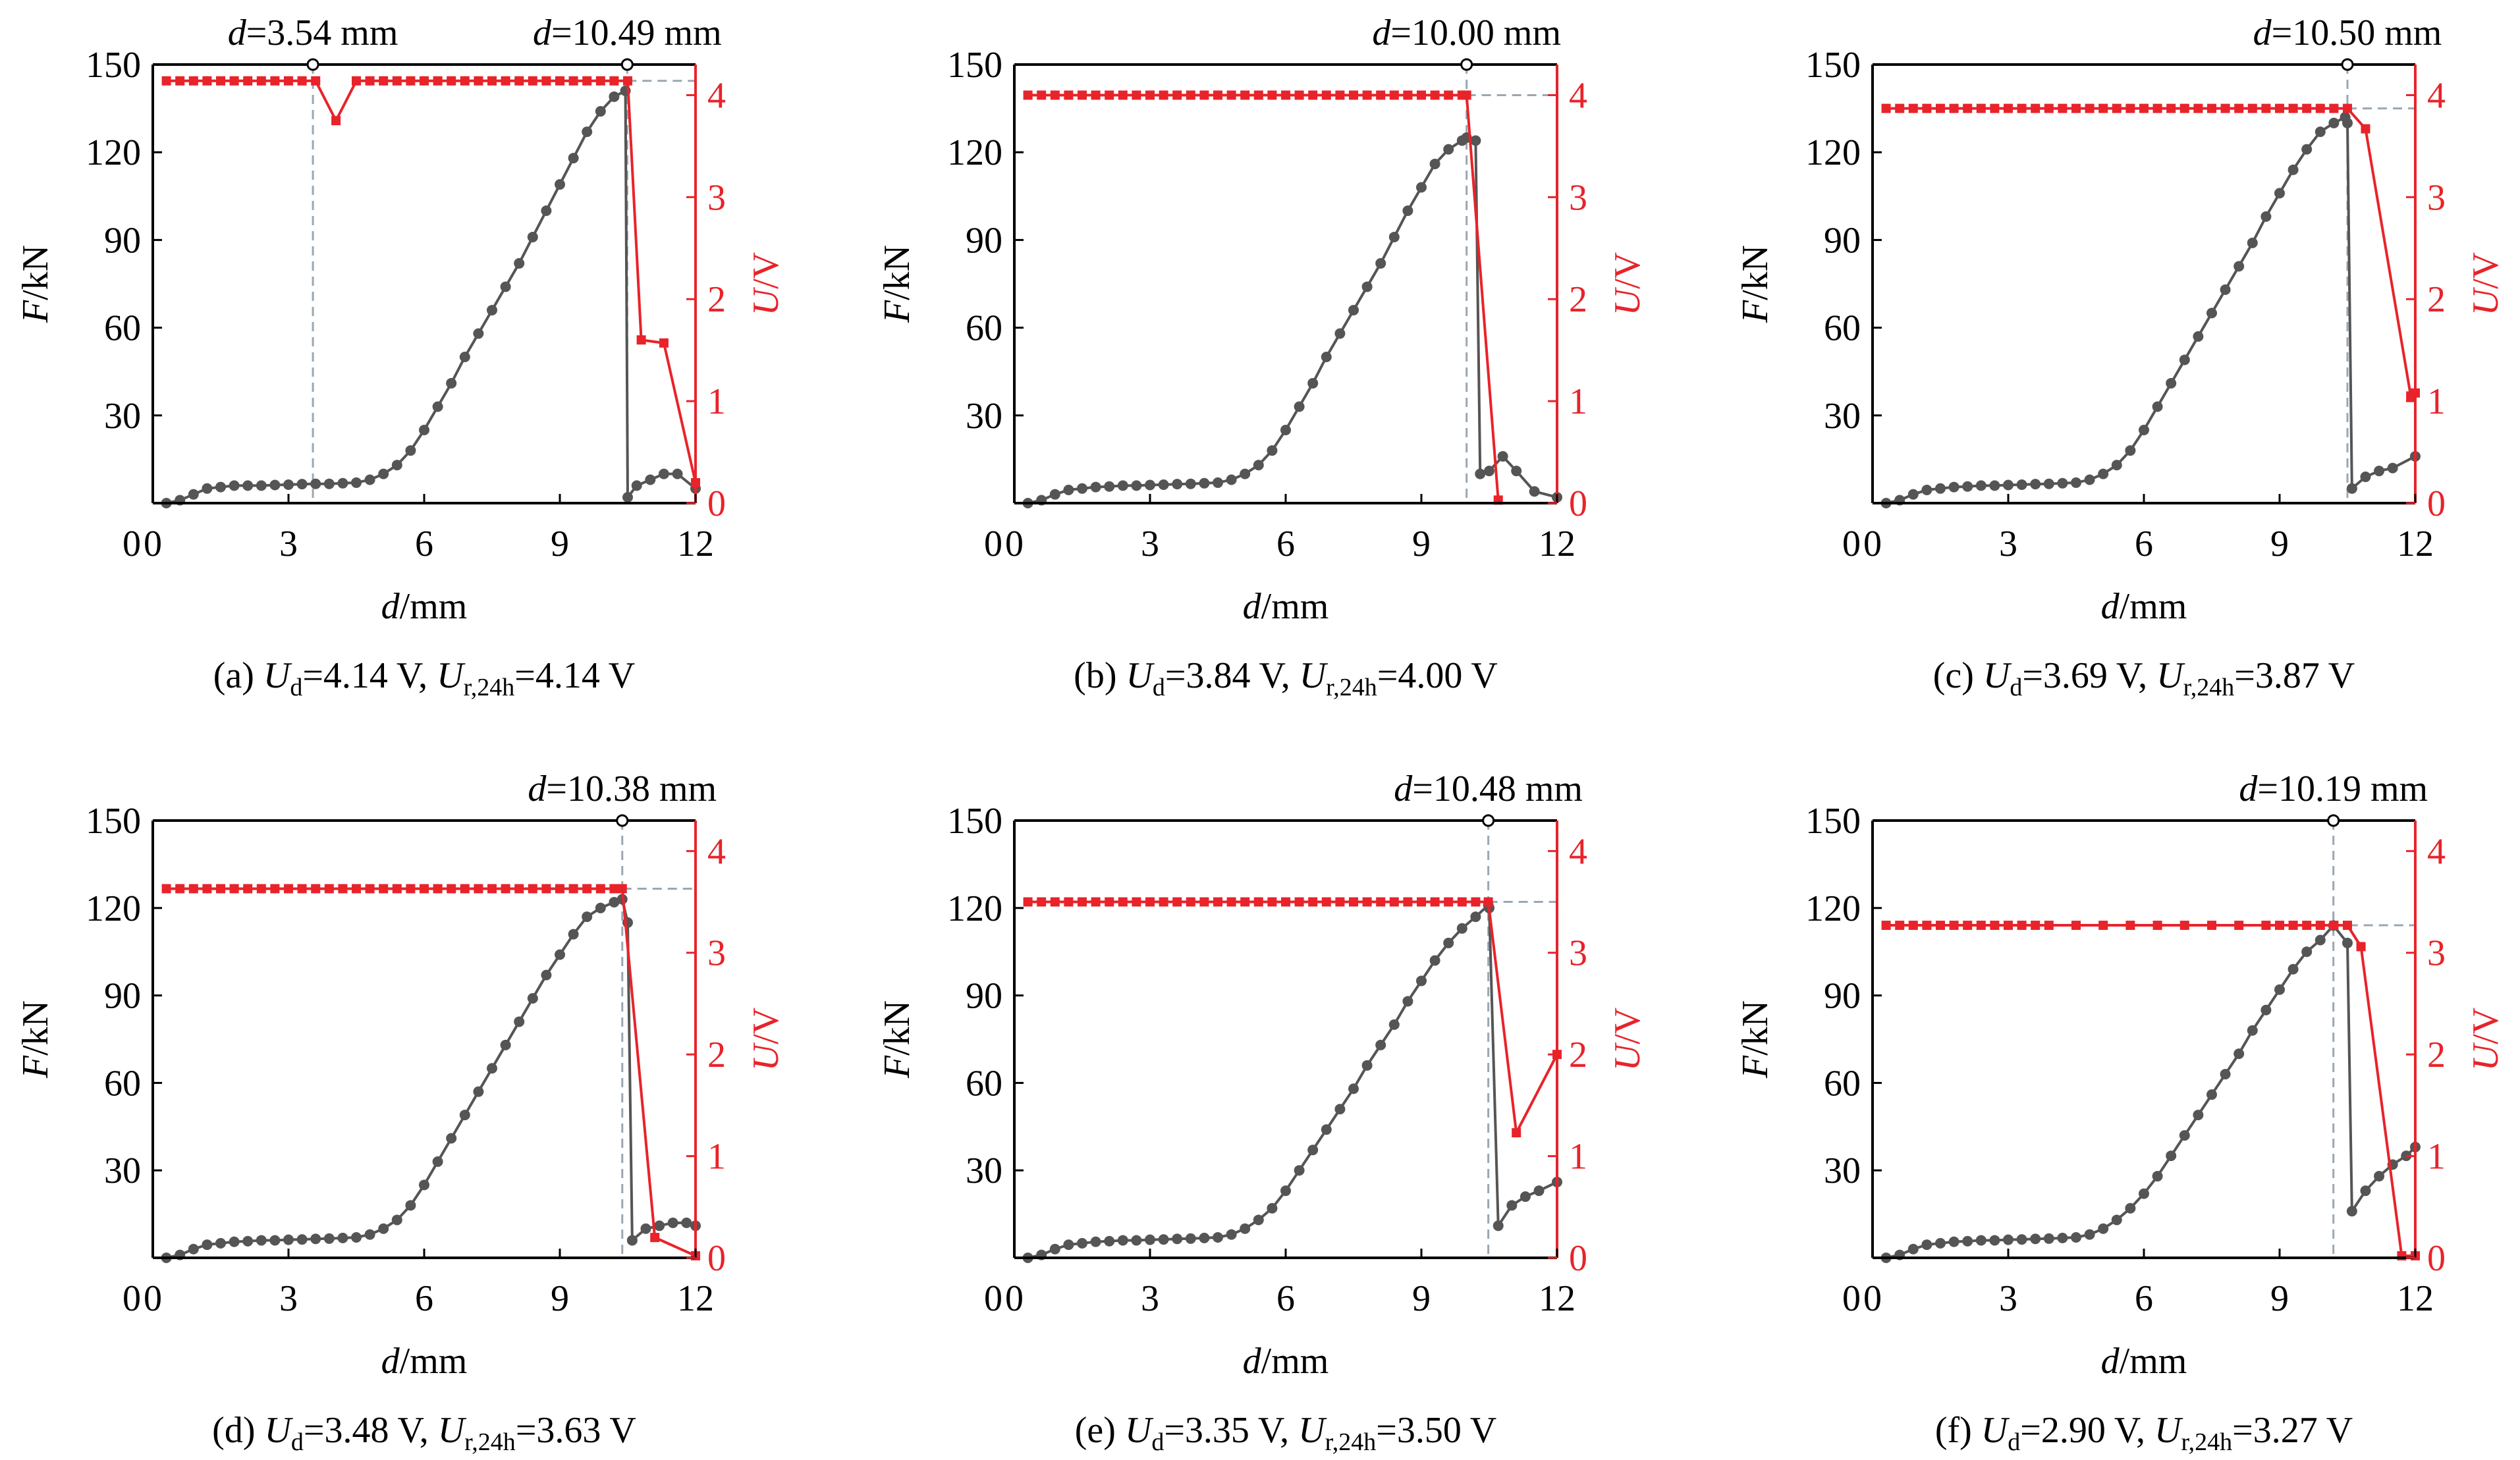  Describe the element at coordinates (2008, 1298) in the screenshot. I see `x-tick-label: 3` at that location.